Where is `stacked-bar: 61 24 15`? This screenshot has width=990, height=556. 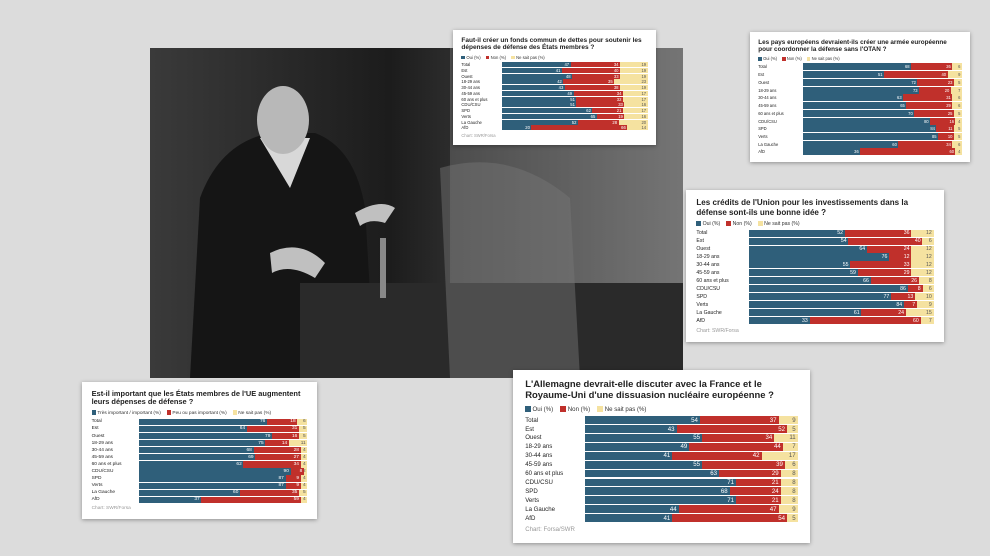
stacked-bar: 61 24 15 is located at coordinates (841, 313).